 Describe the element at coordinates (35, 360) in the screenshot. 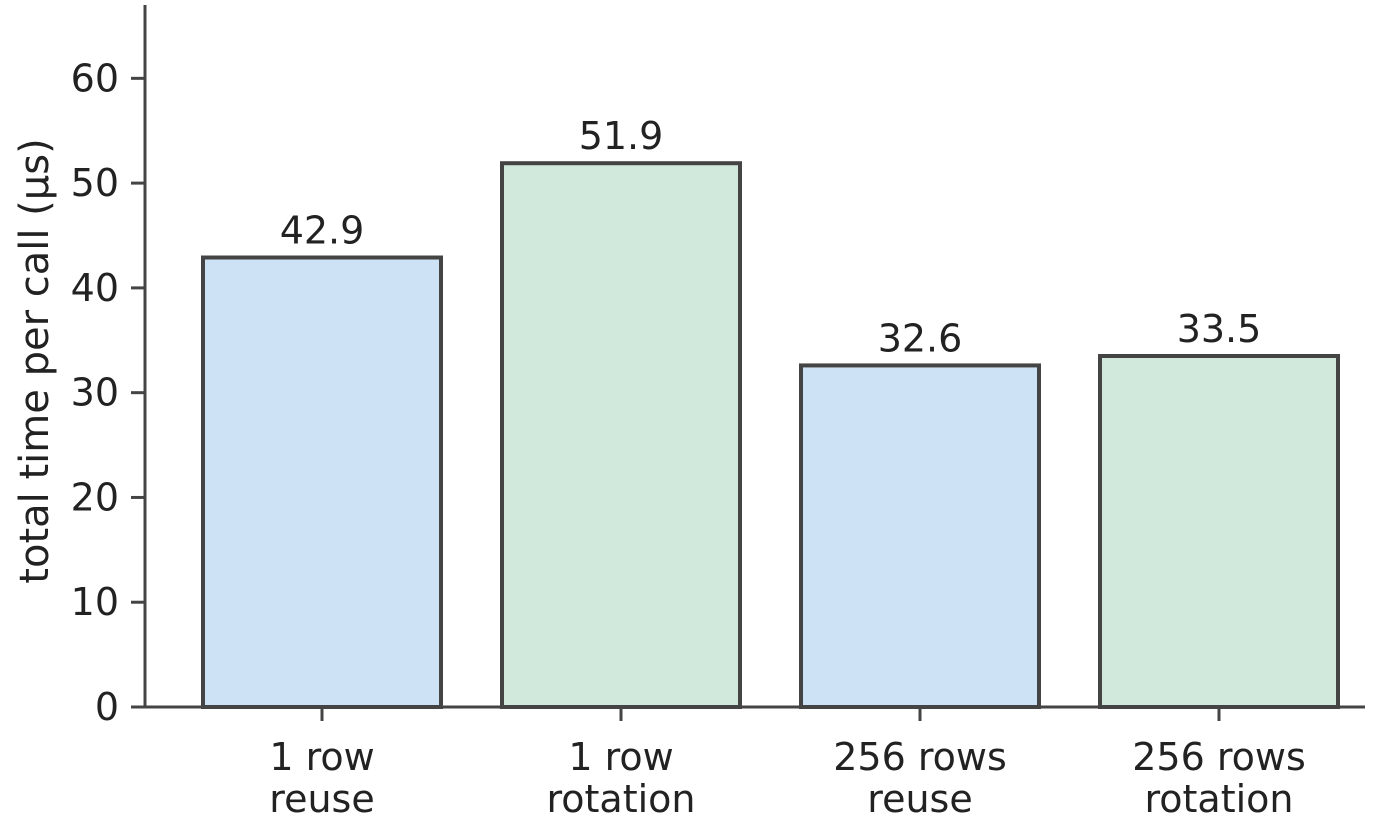

I see `y-axis-title: total time per call (µs)` at that location.